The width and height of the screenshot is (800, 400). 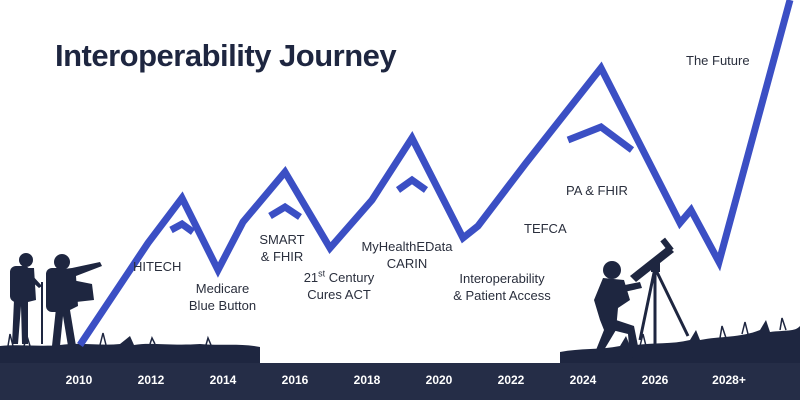 I want to click on year-label: 2016, so click(x=295, y=380).